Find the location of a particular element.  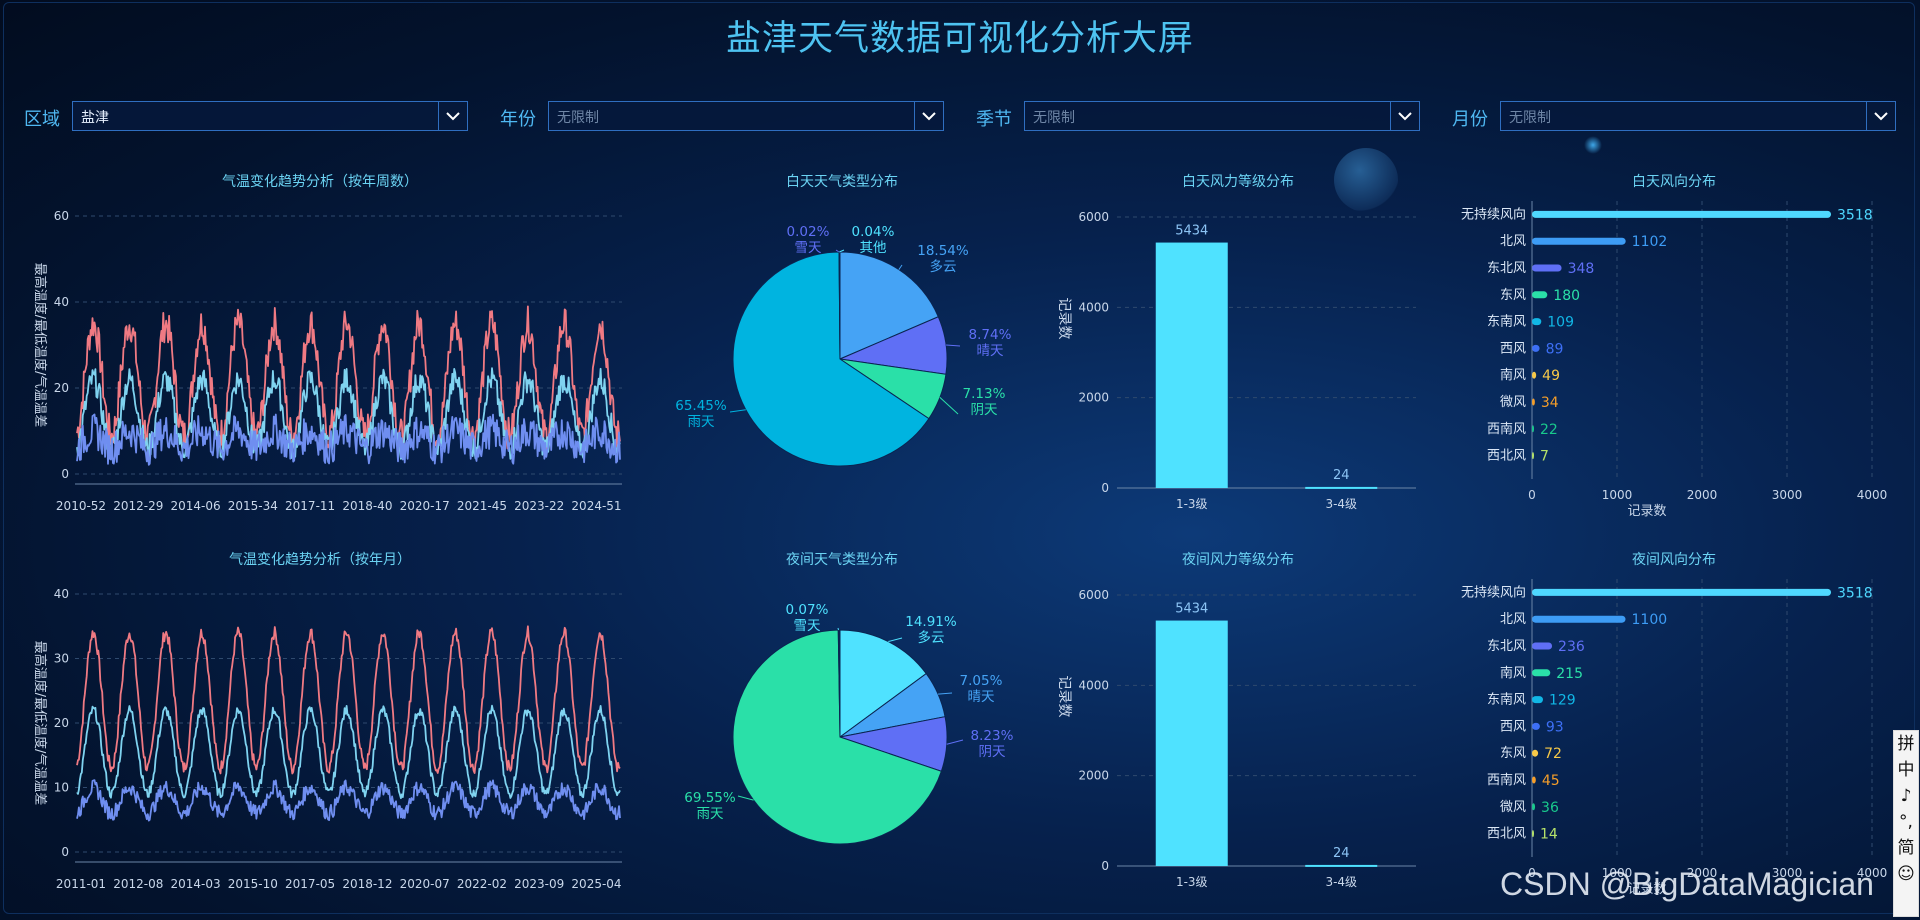

x-tick-label: 4000 is located at coordinates (1872, 495).